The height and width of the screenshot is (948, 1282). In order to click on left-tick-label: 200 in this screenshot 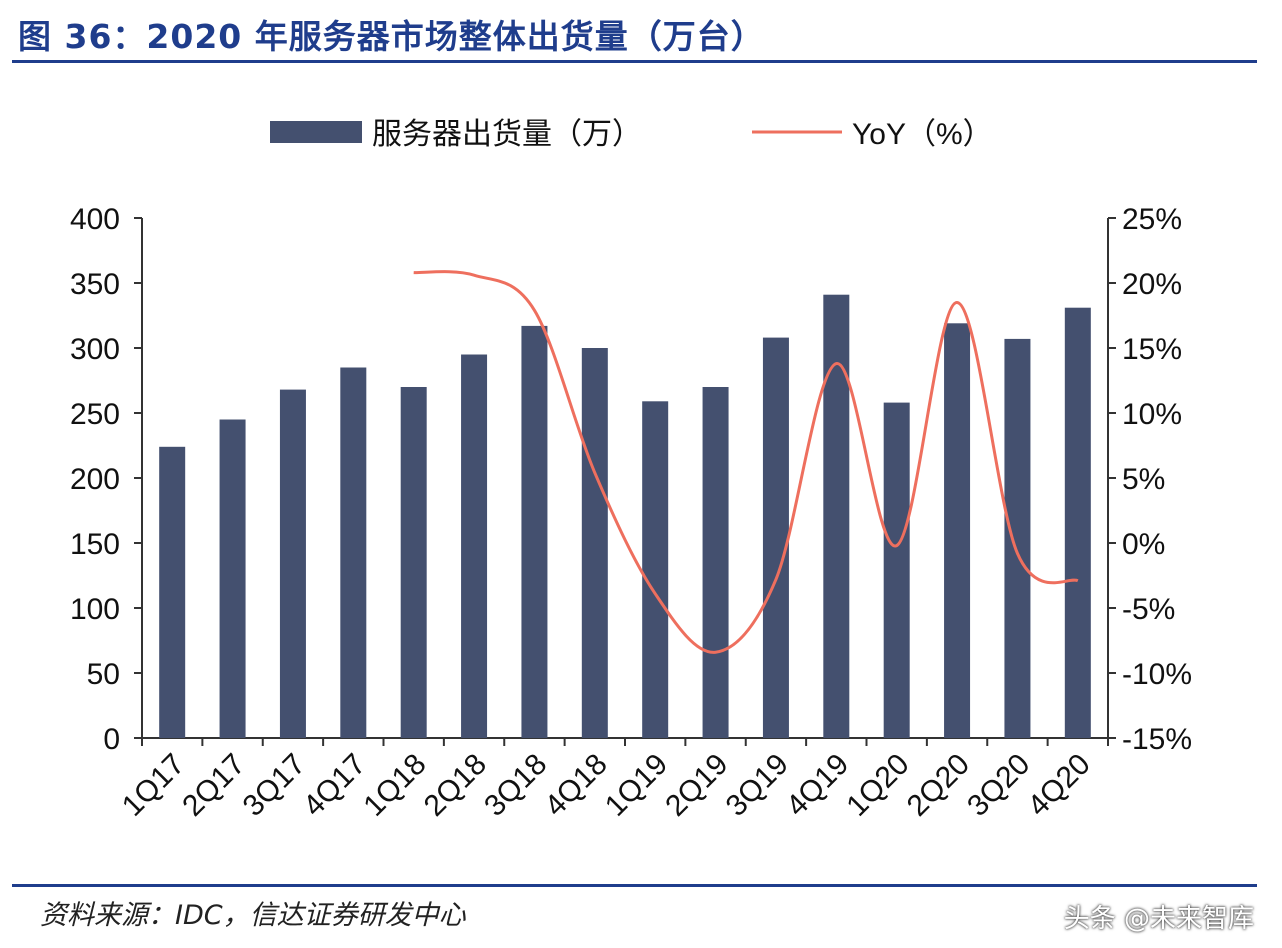, I will do `click(95, 479)`.